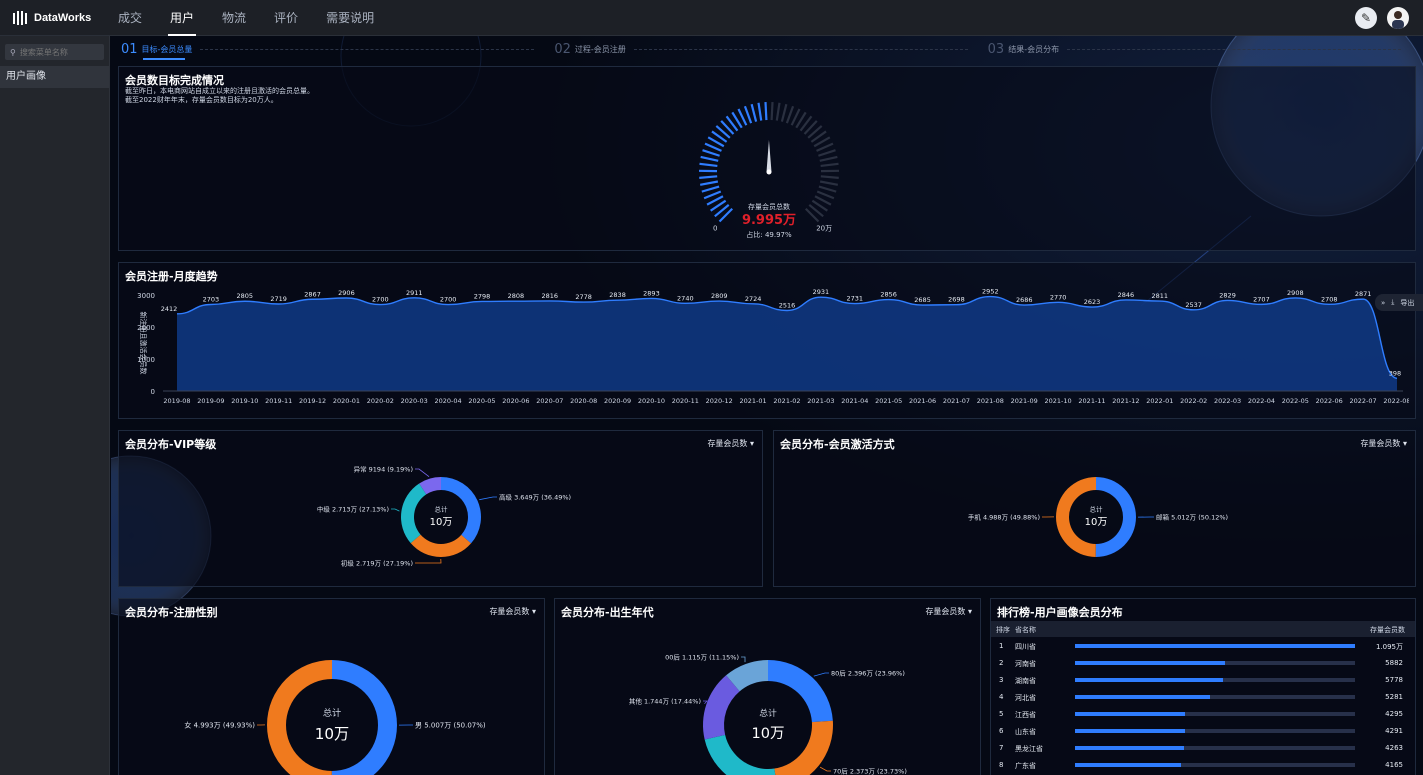 The height and width of the screenshot is (775, 1423). I want to click on gender-panel-title: 会员分布-注册性别, so click(171, 612).